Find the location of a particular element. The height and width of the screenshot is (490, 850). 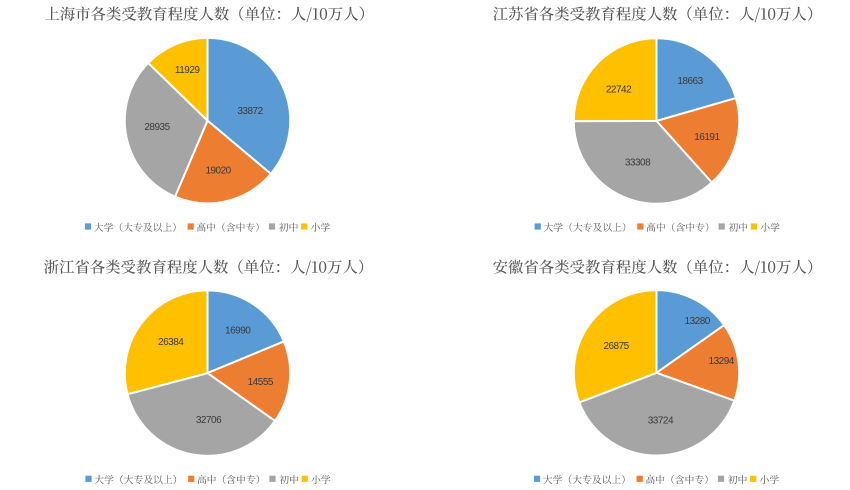

svg-text: 33872 is located at coordinates (250, 111).